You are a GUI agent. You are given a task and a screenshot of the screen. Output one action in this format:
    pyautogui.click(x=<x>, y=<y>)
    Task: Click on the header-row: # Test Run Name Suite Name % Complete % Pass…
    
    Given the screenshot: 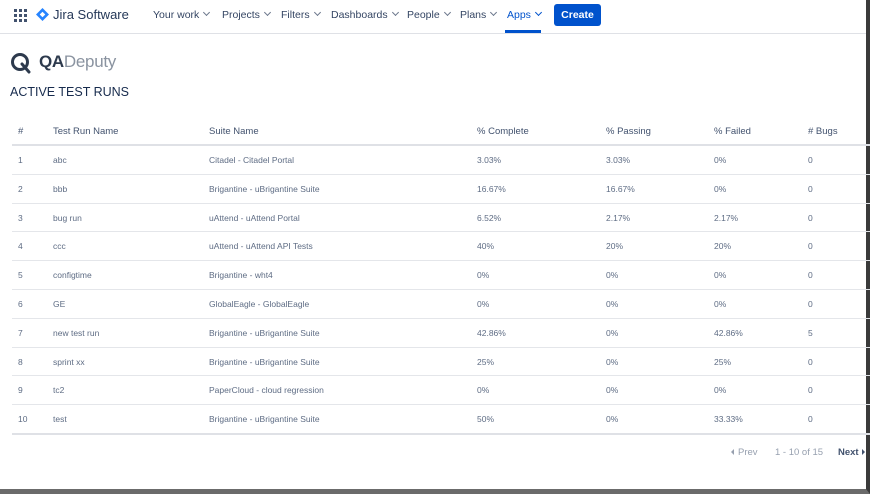 What is the action you would take?
    pyautogui.click(x=441, y=132)
    